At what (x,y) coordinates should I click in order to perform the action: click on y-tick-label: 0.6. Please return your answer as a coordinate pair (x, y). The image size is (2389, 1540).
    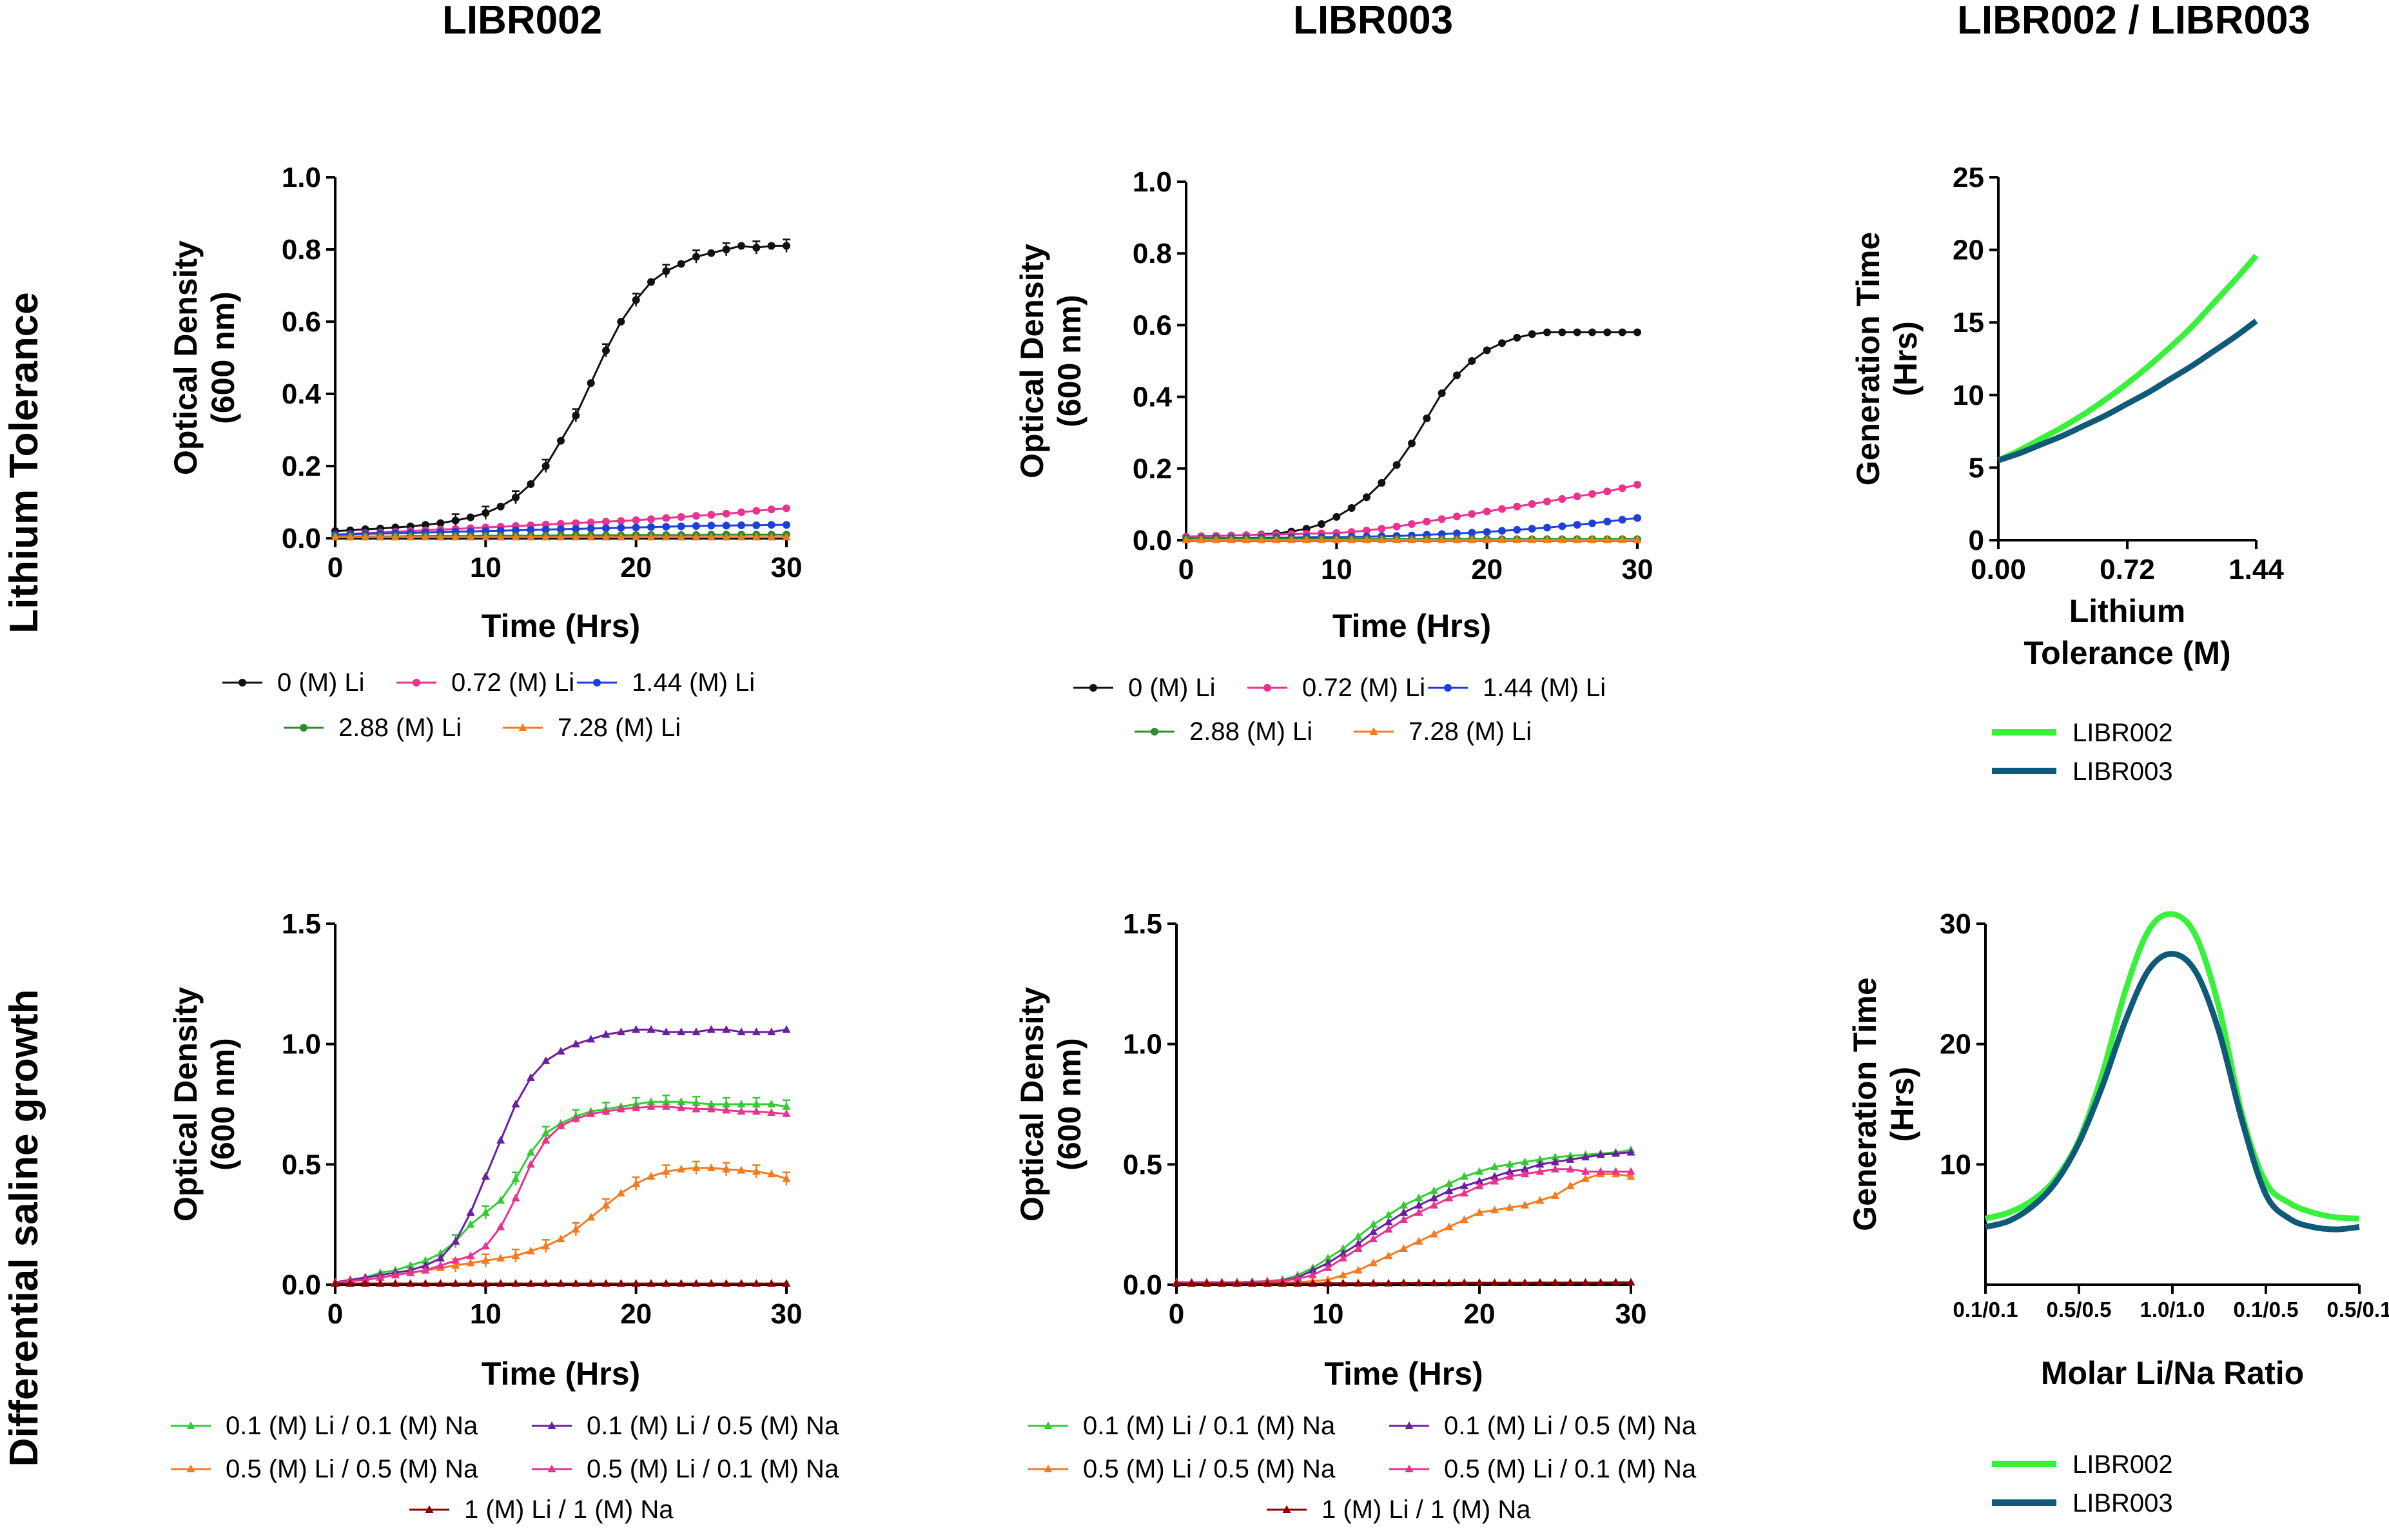
    Looking at the image, I should click on (301, 322).